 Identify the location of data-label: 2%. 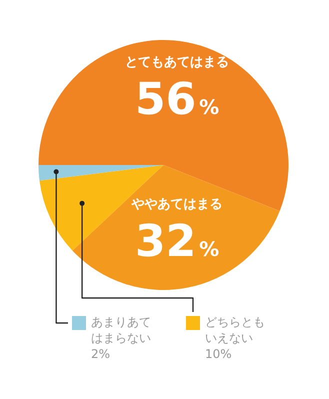
(101, 354).